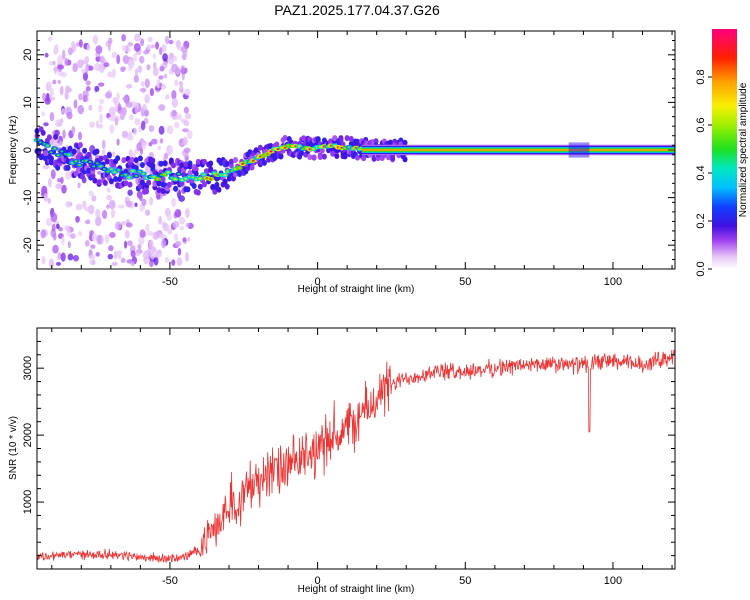  Describe the element at coordinates (28, 102) in the screenshot. I see `spectrogram-y-tick-label: 10` at that location.